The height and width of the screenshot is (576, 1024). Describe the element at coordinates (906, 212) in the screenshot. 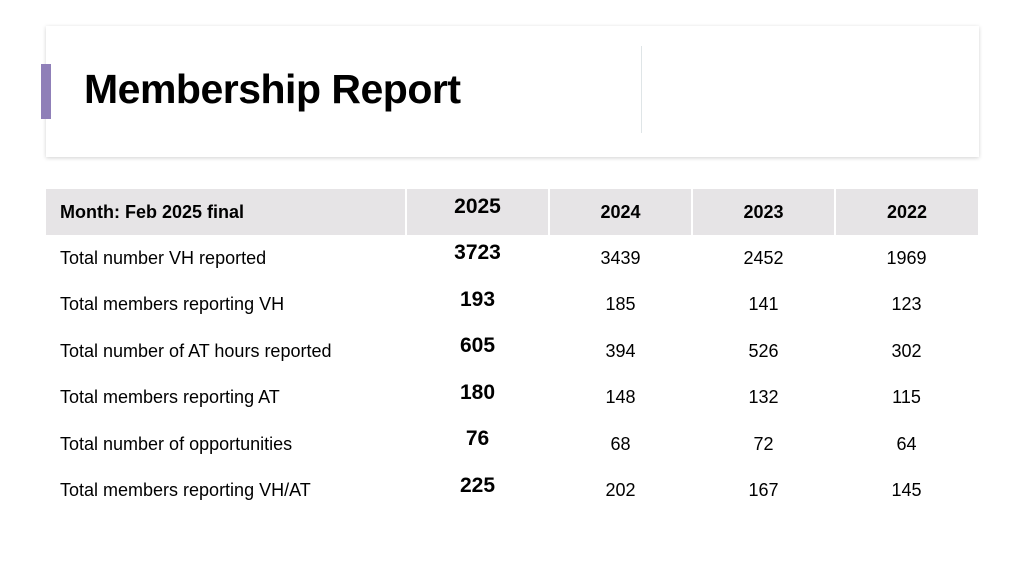

I see `year-header-2022: 2022` at that location.